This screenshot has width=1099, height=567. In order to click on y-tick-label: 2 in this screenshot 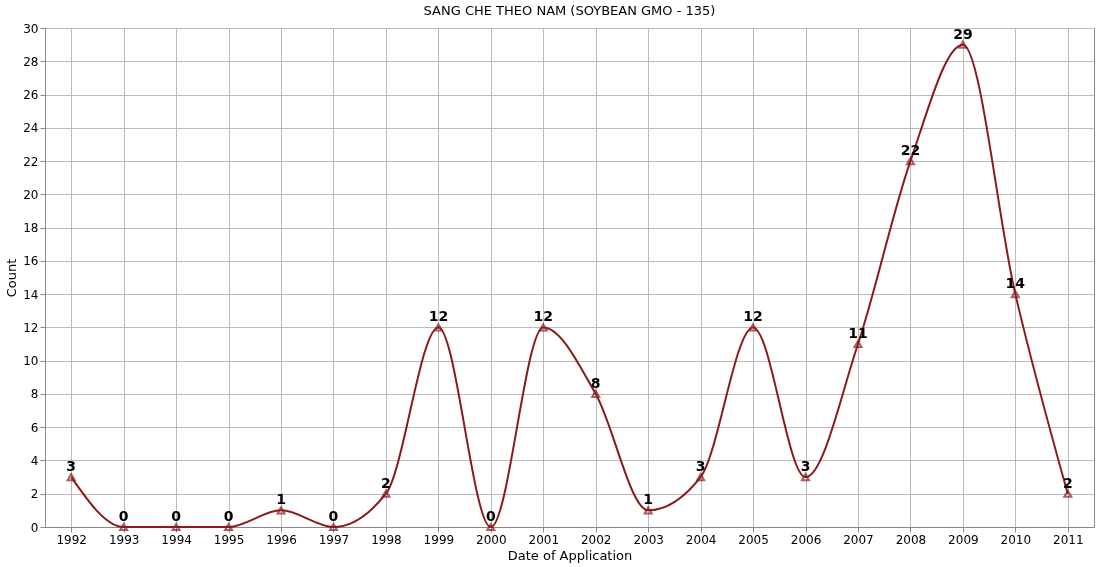, I will do `click(34, 494)`.